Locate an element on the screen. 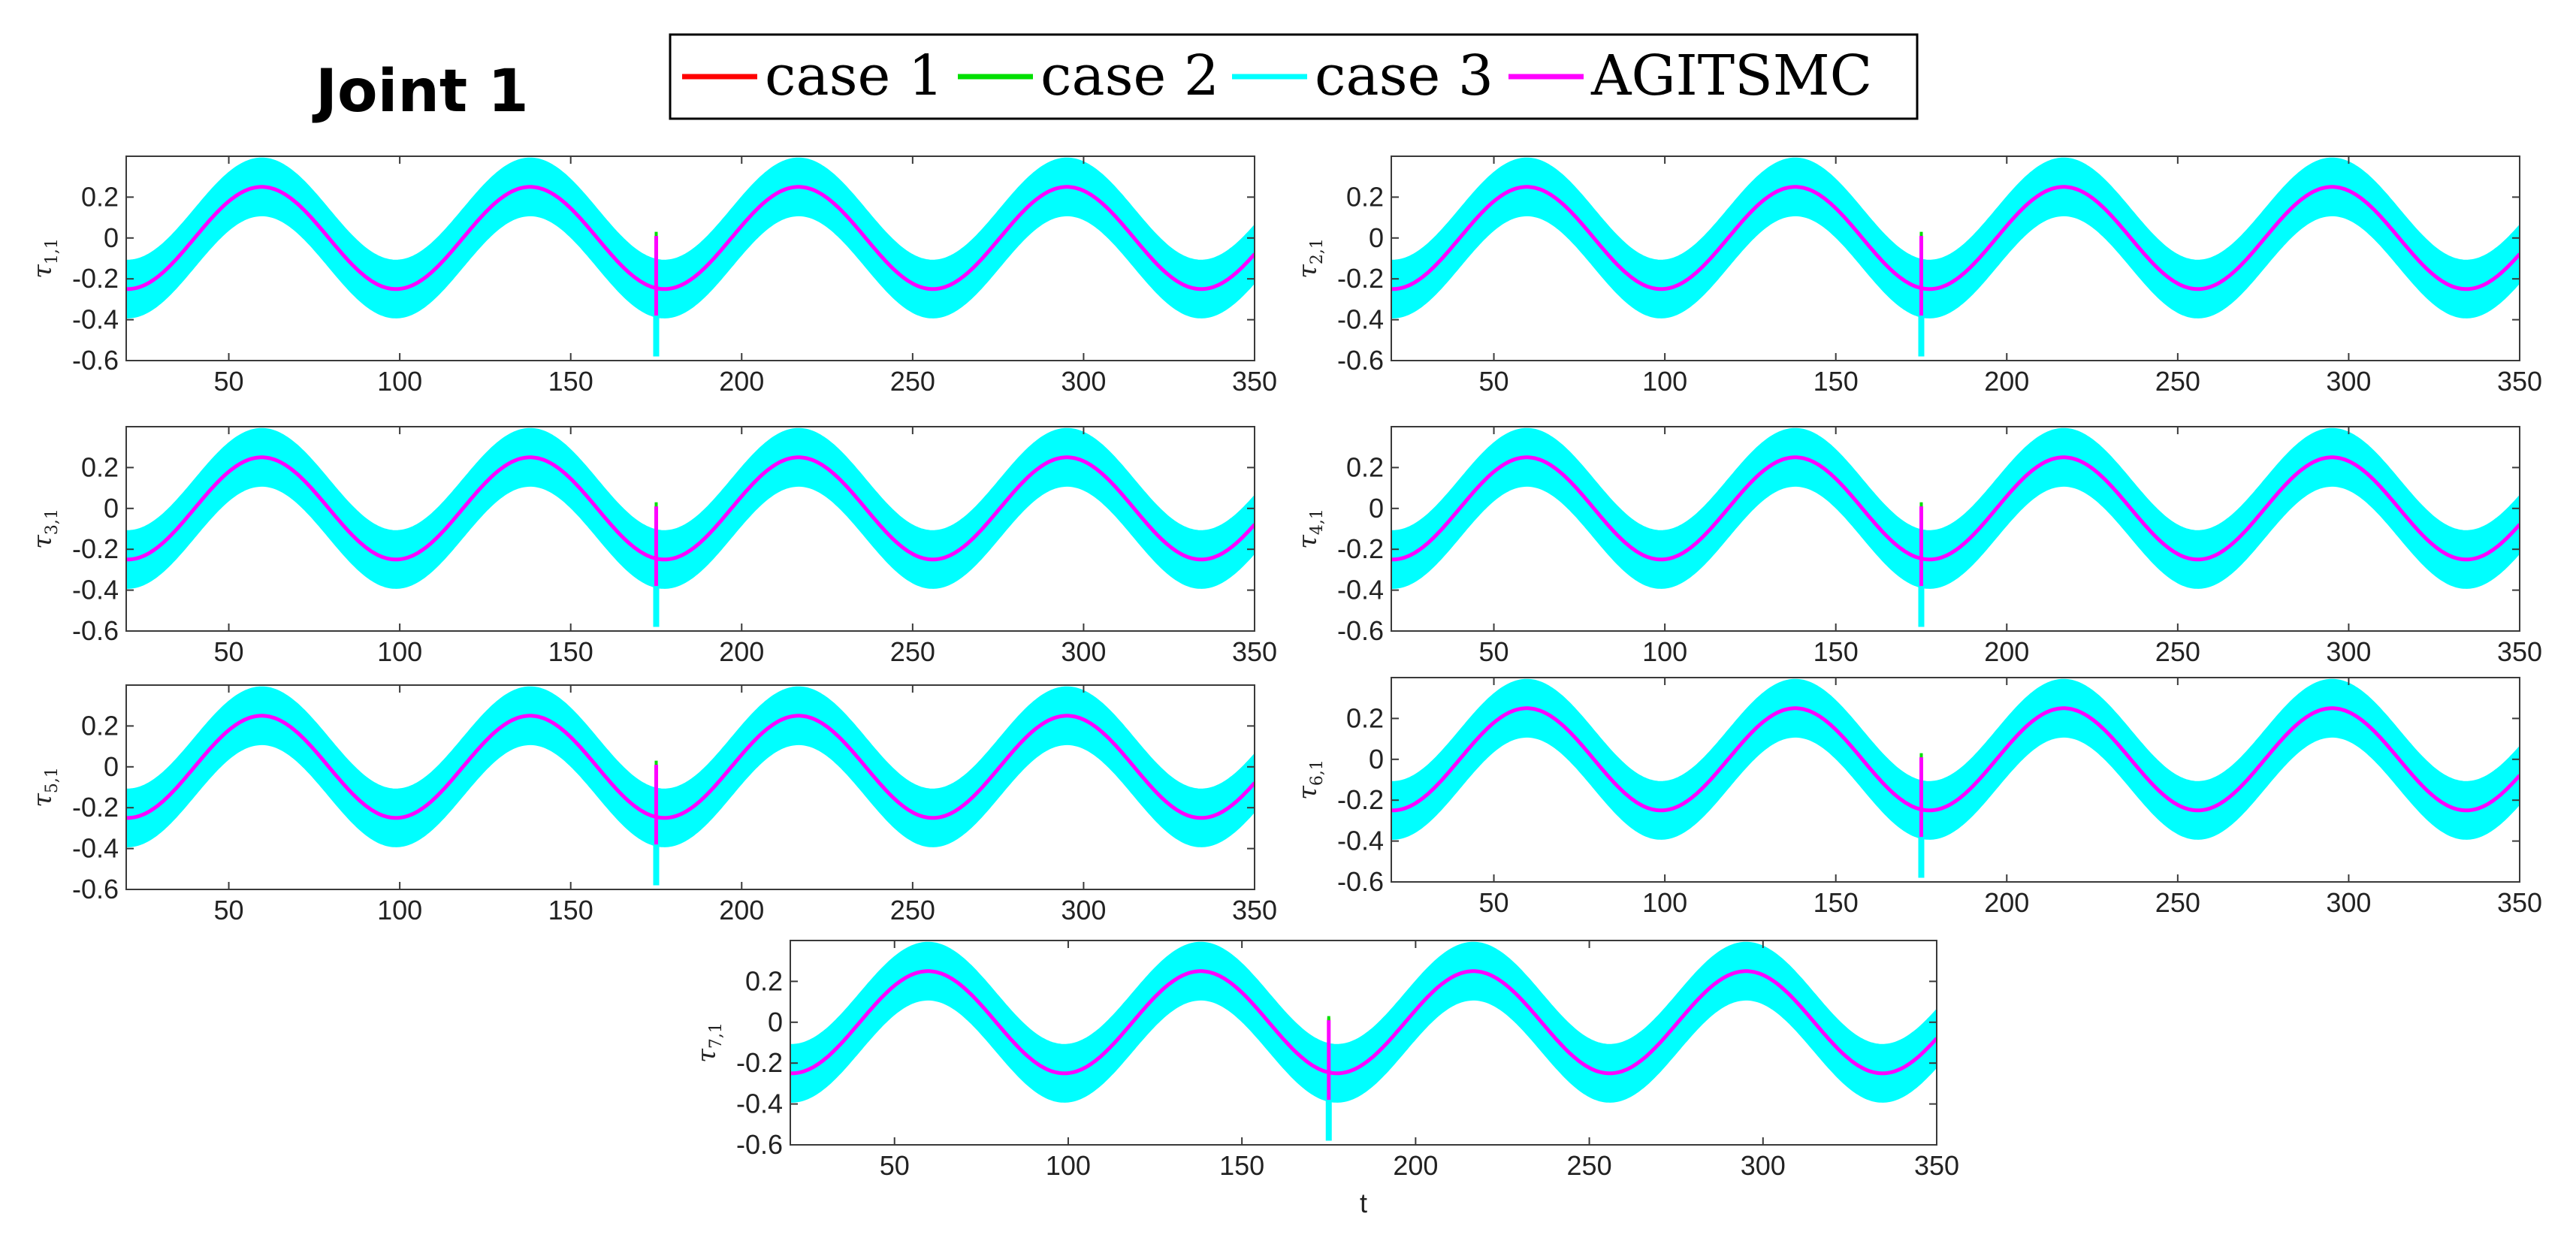 The image size is (2576, 1247). legend: case 1 case 2 case 3 AGITSMC is located at coordinates (1294, 76).